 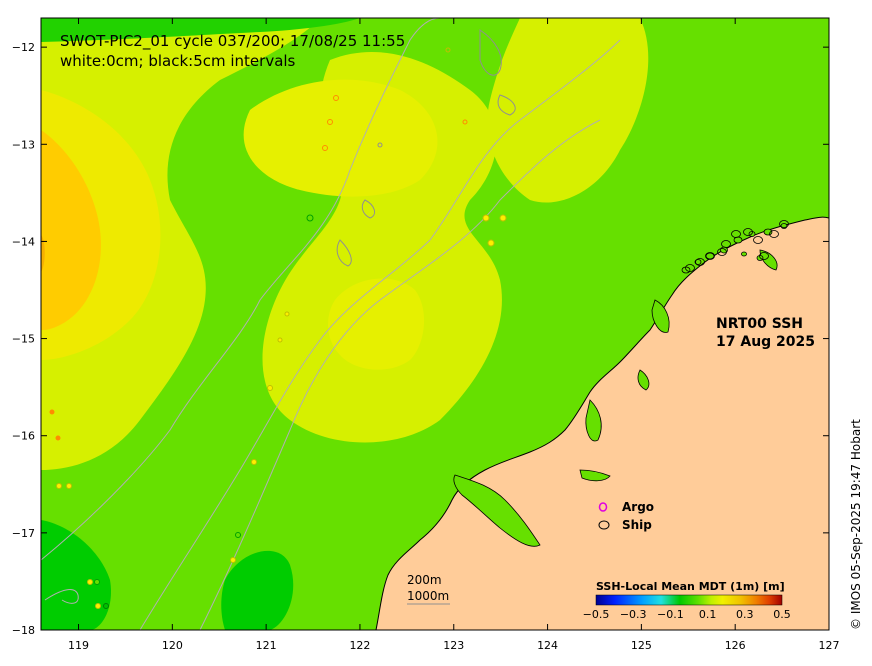 What do you see at coordinates (43, 253) in the screenshot?
I see `ssh-peak-west` at bounding box center [43, 253].